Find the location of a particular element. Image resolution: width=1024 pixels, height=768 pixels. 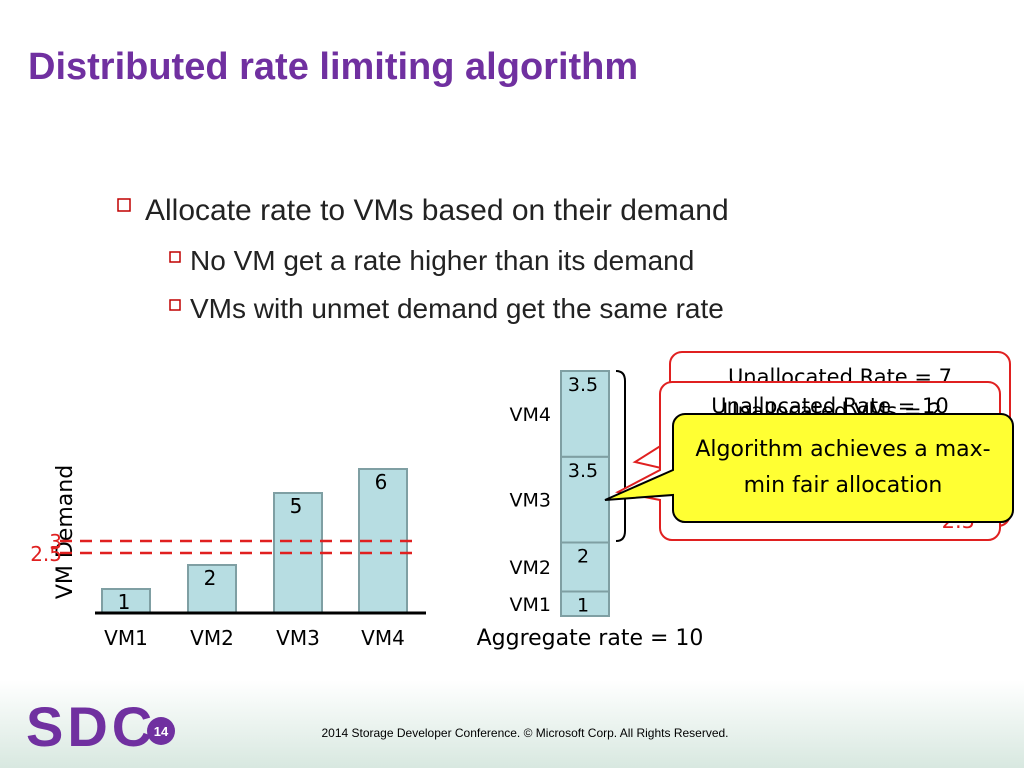

bar is located at coordinates (212, 589).